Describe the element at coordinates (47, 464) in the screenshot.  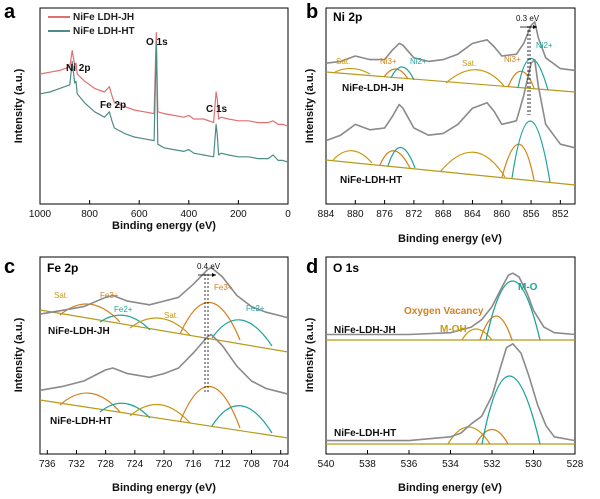
I see `x-tick-label: 736` at that location.